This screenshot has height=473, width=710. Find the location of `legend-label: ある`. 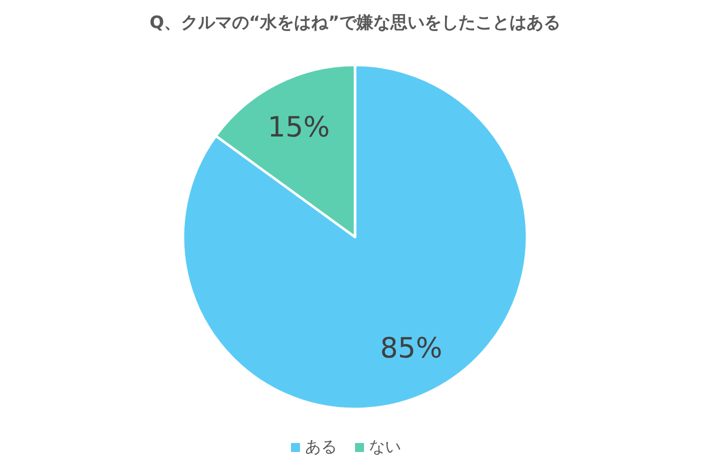

legend-label: ある is located at coordinates (321, 446).